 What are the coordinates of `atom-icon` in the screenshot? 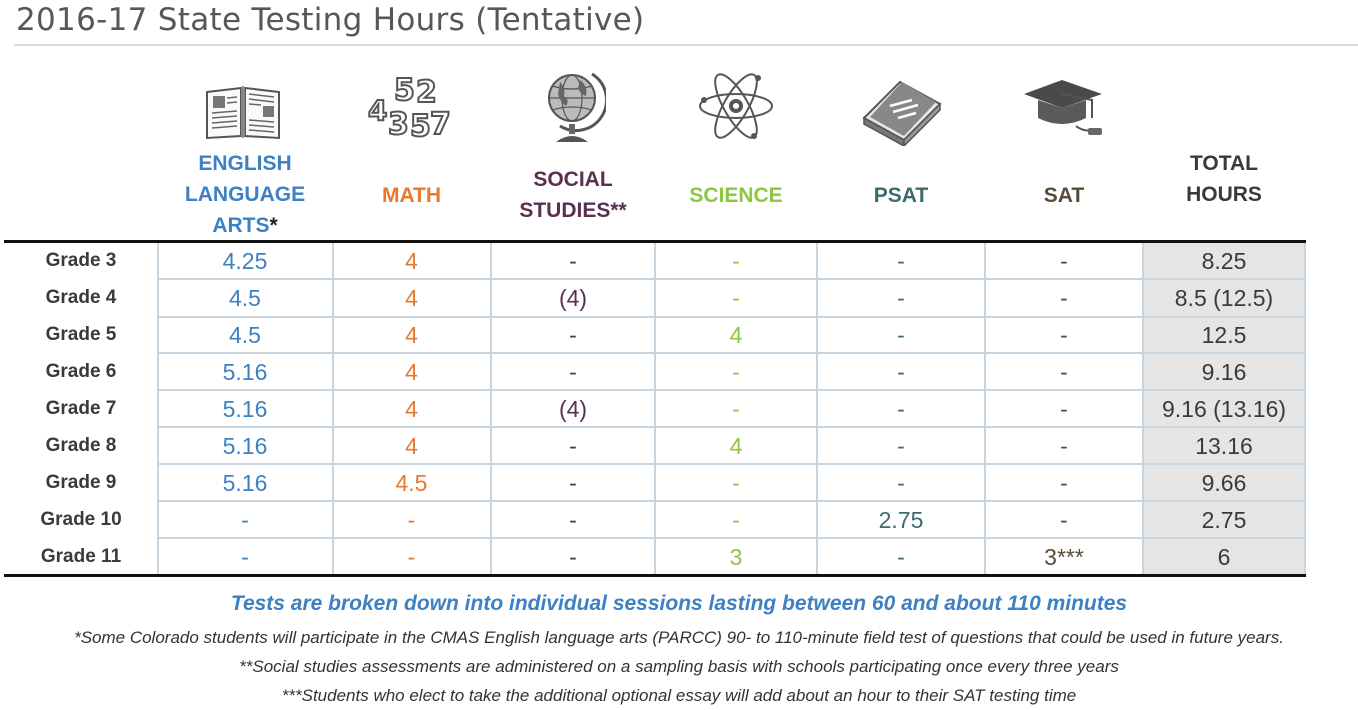 It's located at (736, 106).